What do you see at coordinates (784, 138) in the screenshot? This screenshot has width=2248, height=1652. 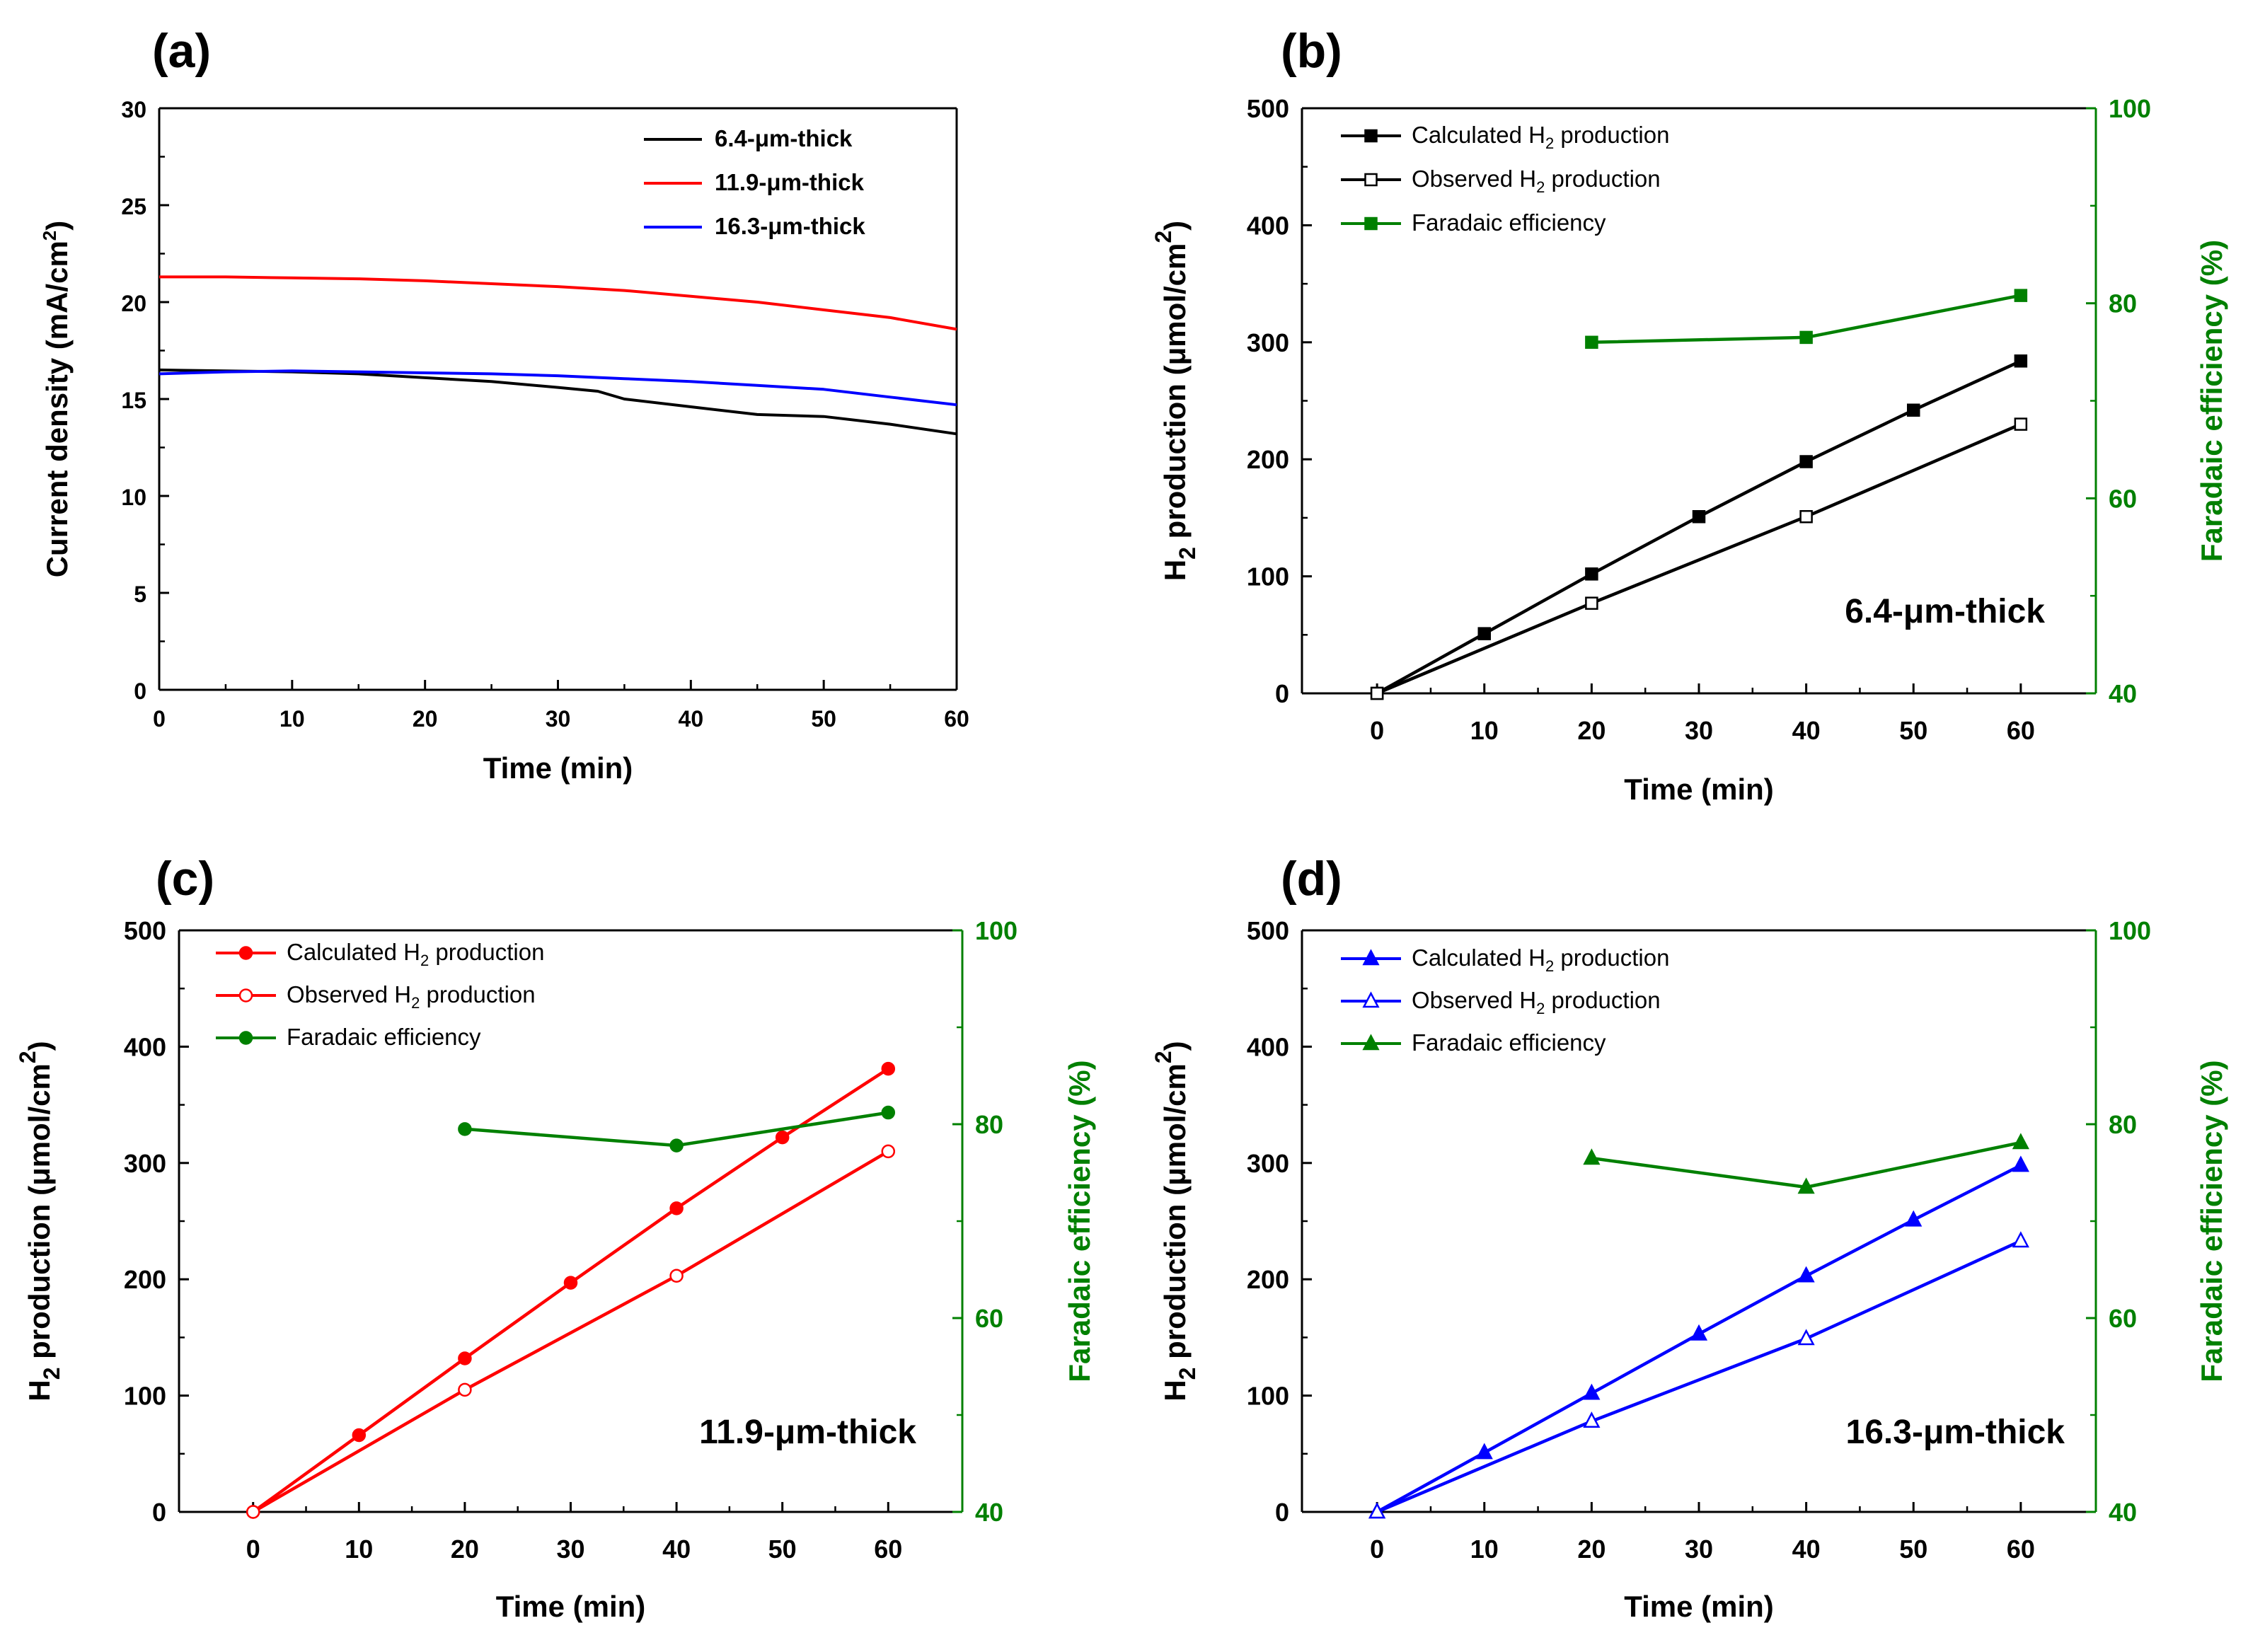 I see `legend-label: 6.4-μm-thick` at bounding box center [784, 138].